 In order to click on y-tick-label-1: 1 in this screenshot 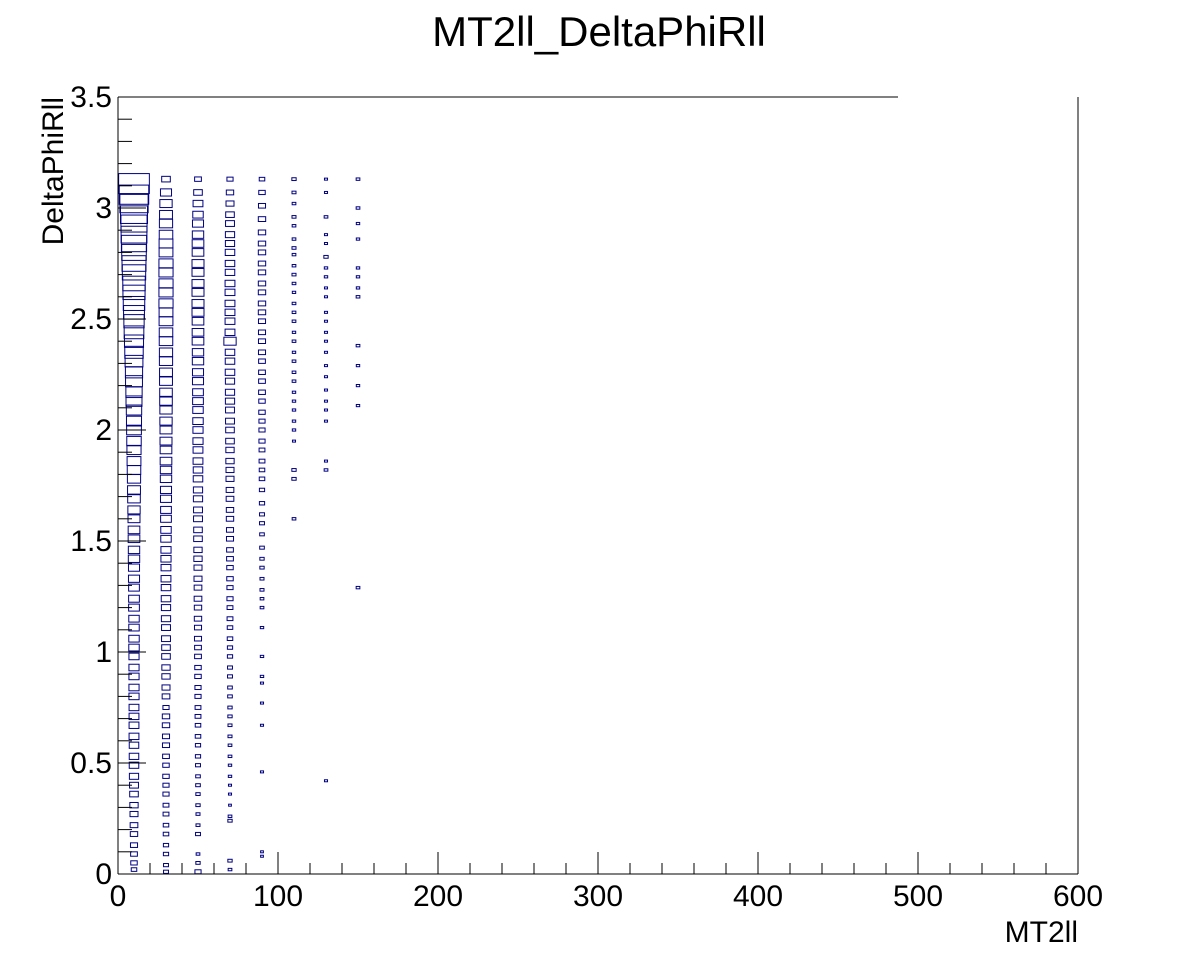, I will do `click(103, 652)`.